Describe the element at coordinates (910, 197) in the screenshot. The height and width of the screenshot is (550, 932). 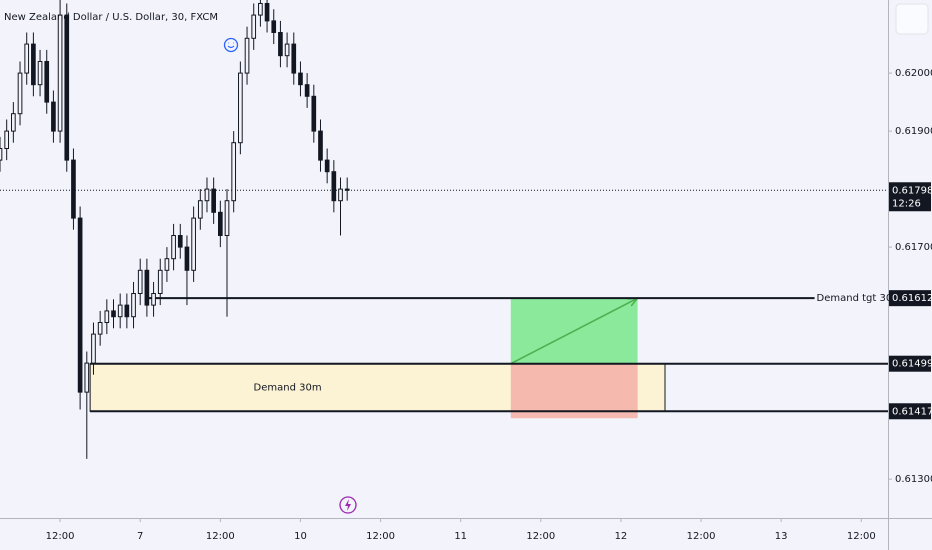
I see `last-price-bg` at that location.